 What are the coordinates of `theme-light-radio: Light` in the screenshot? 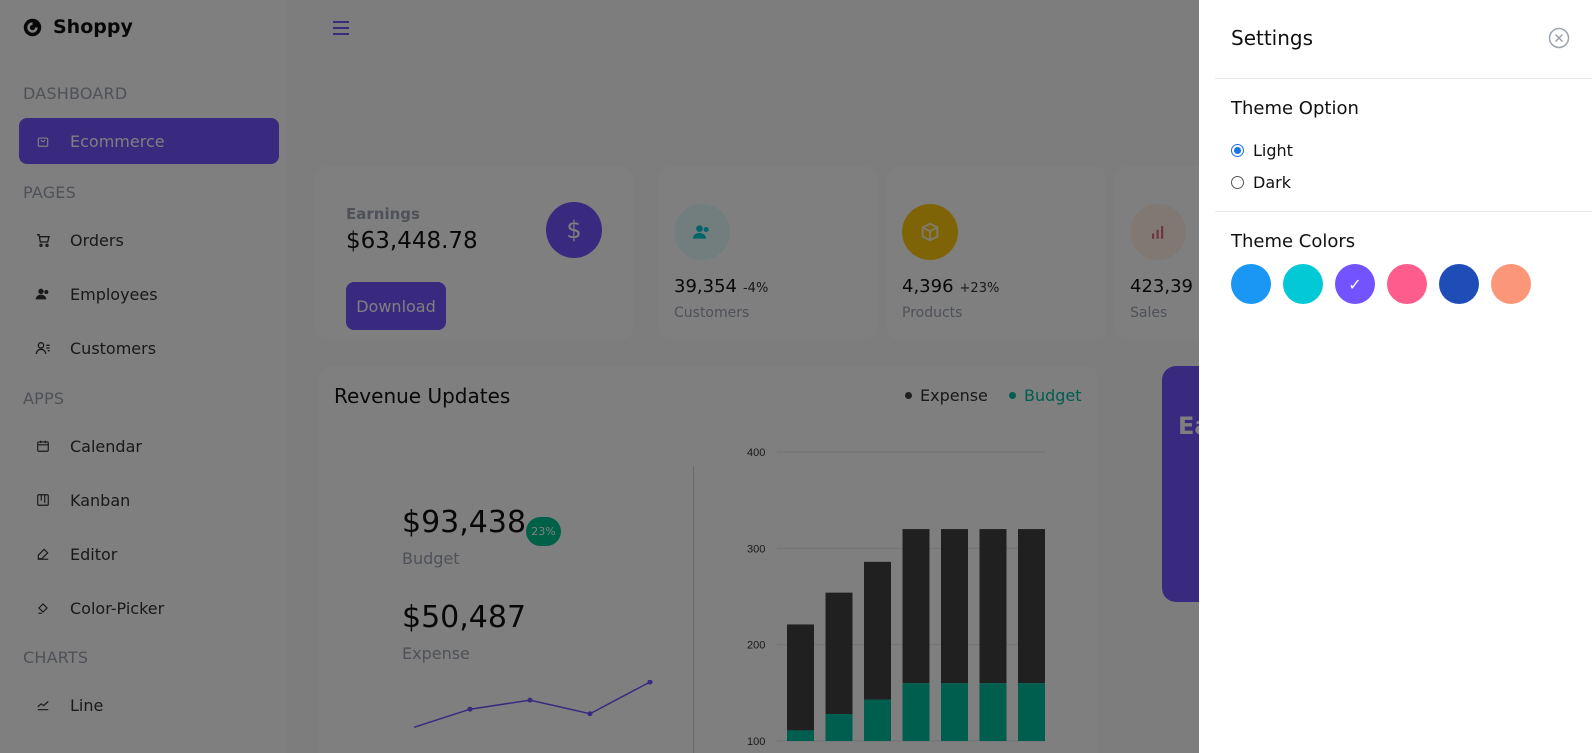 It's located at (1262, 150).